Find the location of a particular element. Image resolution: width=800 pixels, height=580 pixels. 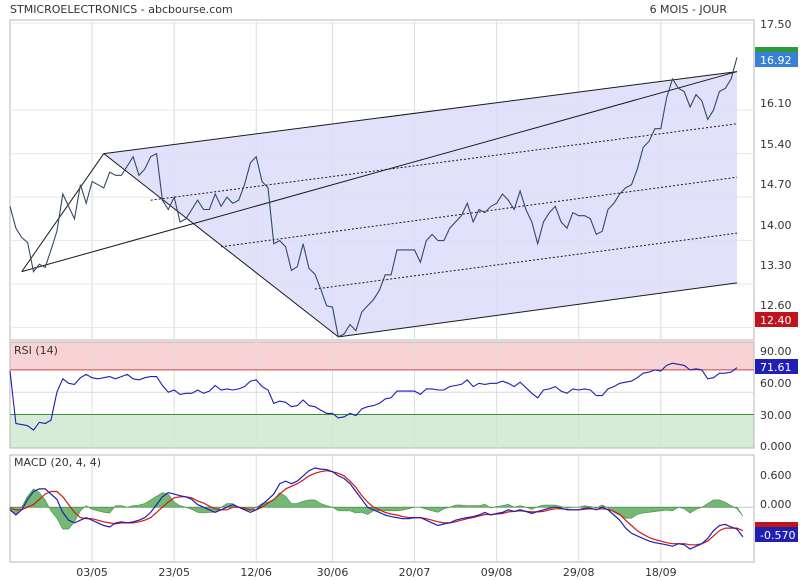

macd-series-line is located at coordinates (376, 508).